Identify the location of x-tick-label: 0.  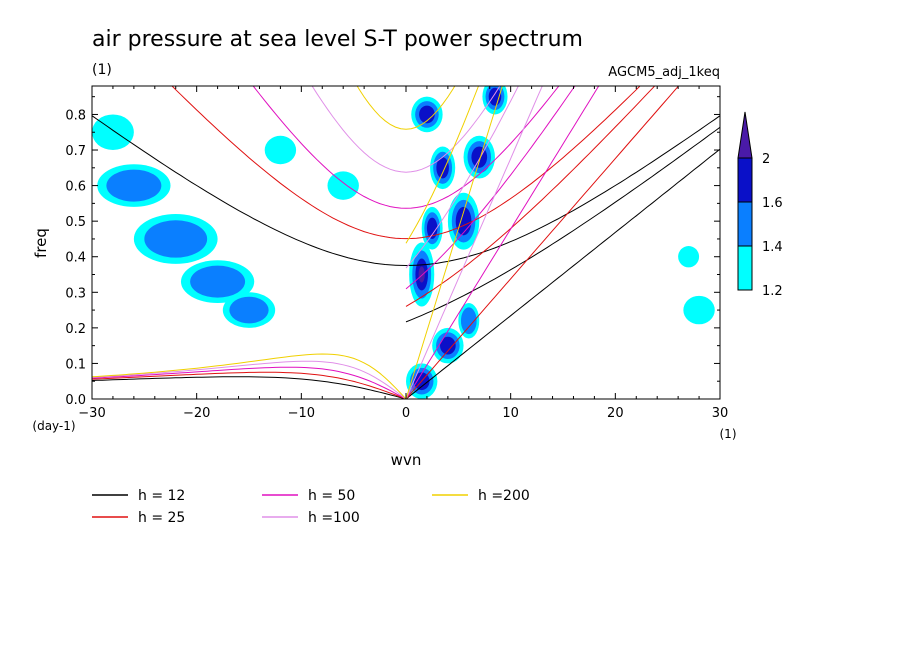
(406, 413).